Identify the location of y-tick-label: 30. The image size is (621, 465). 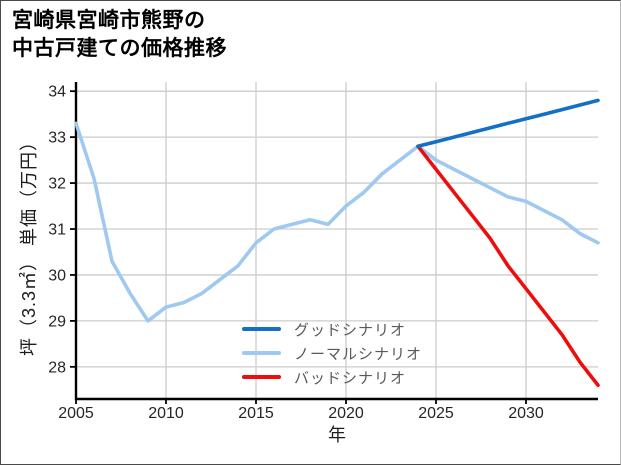
(57, 275).